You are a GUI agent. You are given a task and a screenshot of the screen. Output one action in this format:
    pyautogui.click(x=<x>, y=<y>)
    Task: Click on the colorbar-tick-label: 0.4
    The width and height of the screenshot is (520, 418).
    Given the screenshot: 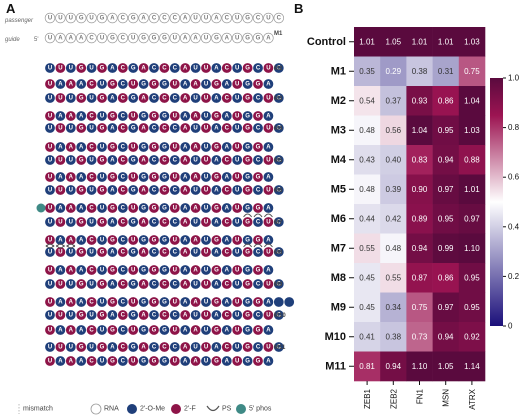 What is the action you would take?
    pyautogui.click(x=514, y=226)
    